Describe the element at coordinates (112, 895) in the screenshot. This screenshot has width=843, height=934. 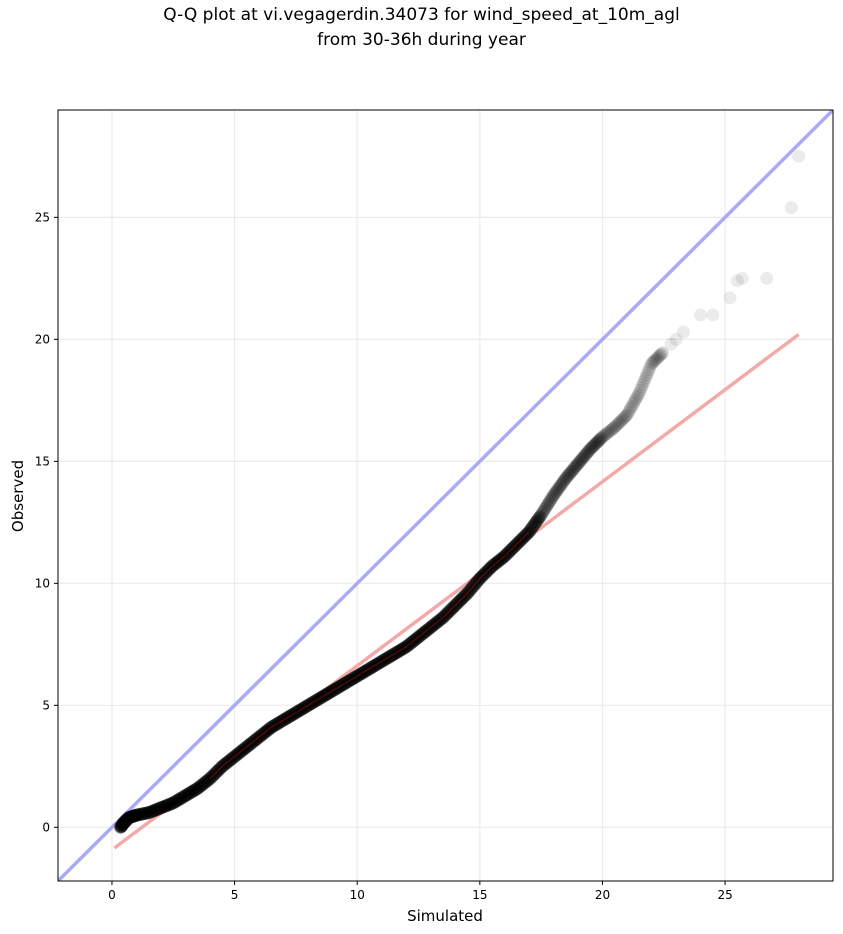
I see `x-tick-label: 0` at that location.